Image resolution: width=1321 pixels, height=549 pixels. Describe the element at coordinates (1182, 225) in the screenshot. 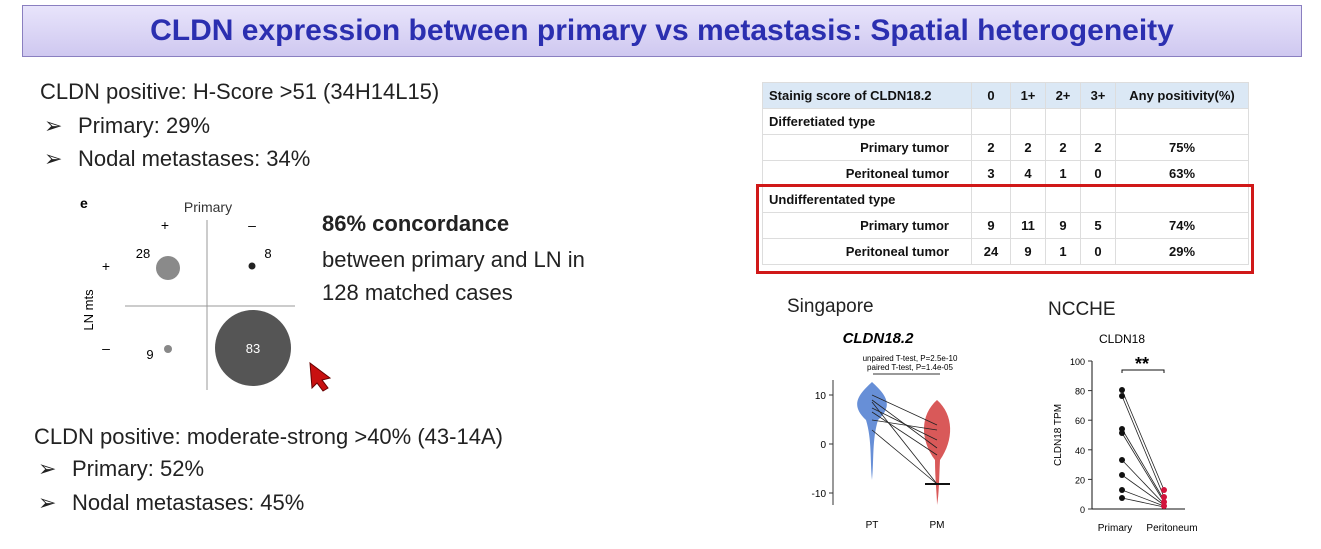

I see `cell: 74%` at that location.